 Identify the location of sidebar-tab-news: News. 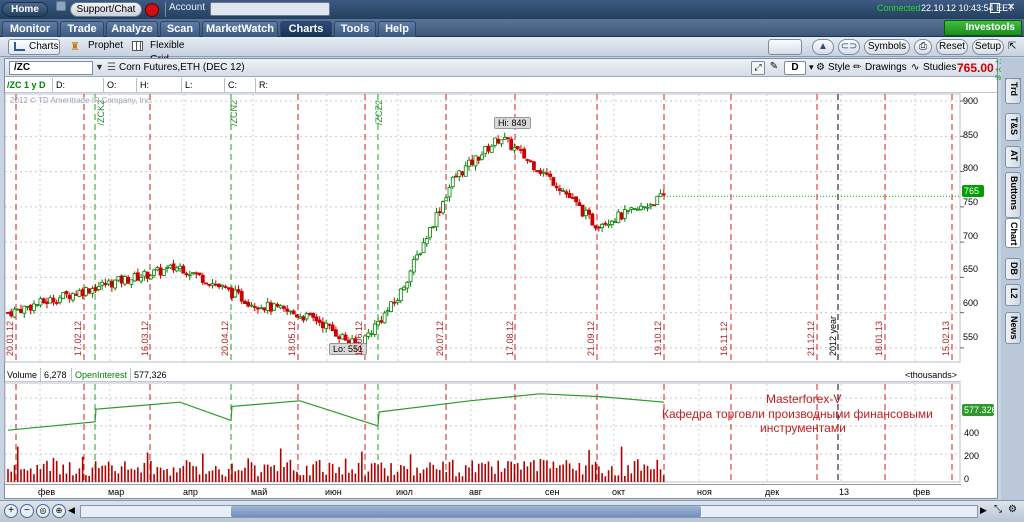
(1013, 328).